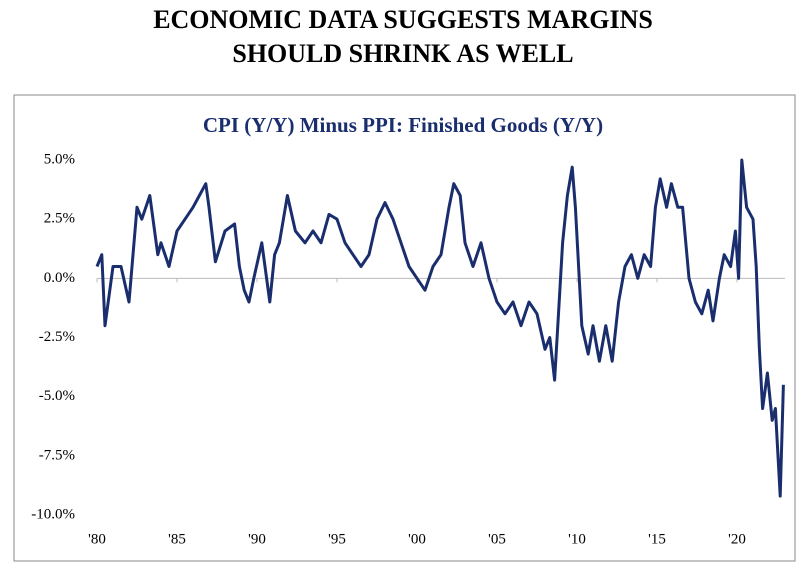  I want to click on x-tick-label: '80, so click(97, 539).